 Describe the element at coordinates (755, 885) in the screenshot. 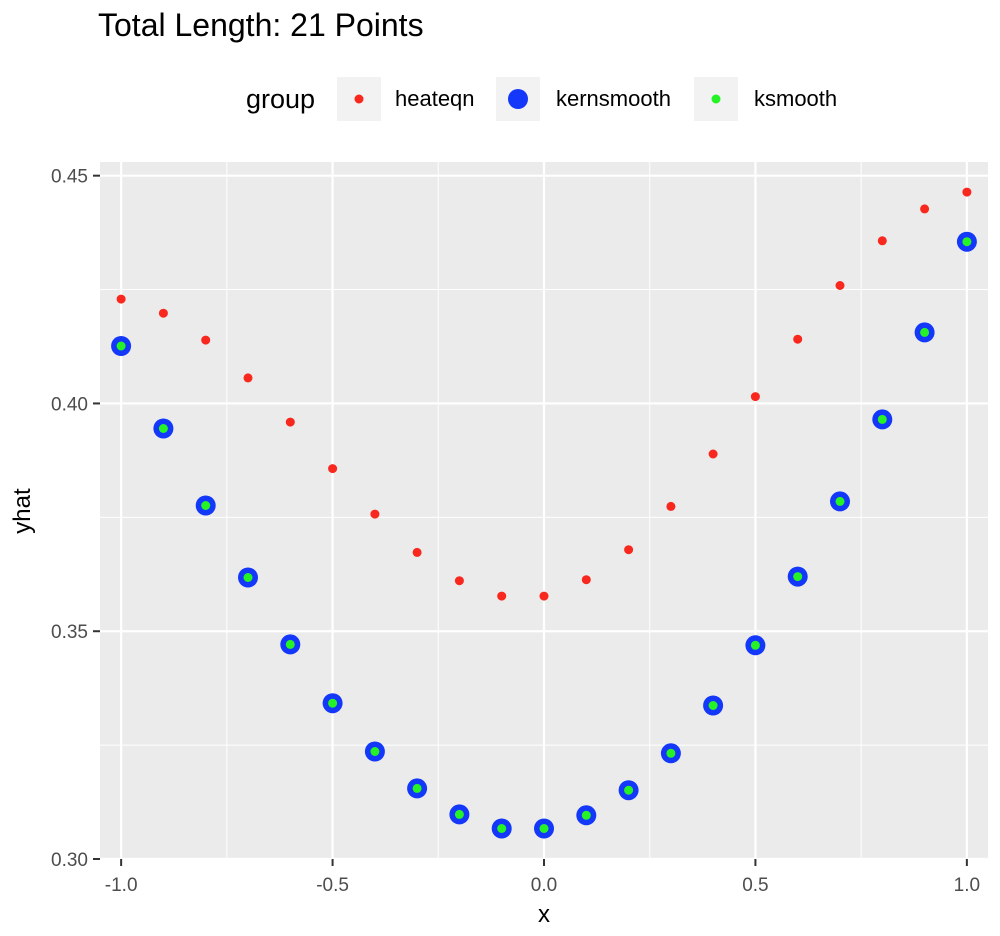

I see `x-tick-label-3: 0.5` at that location.